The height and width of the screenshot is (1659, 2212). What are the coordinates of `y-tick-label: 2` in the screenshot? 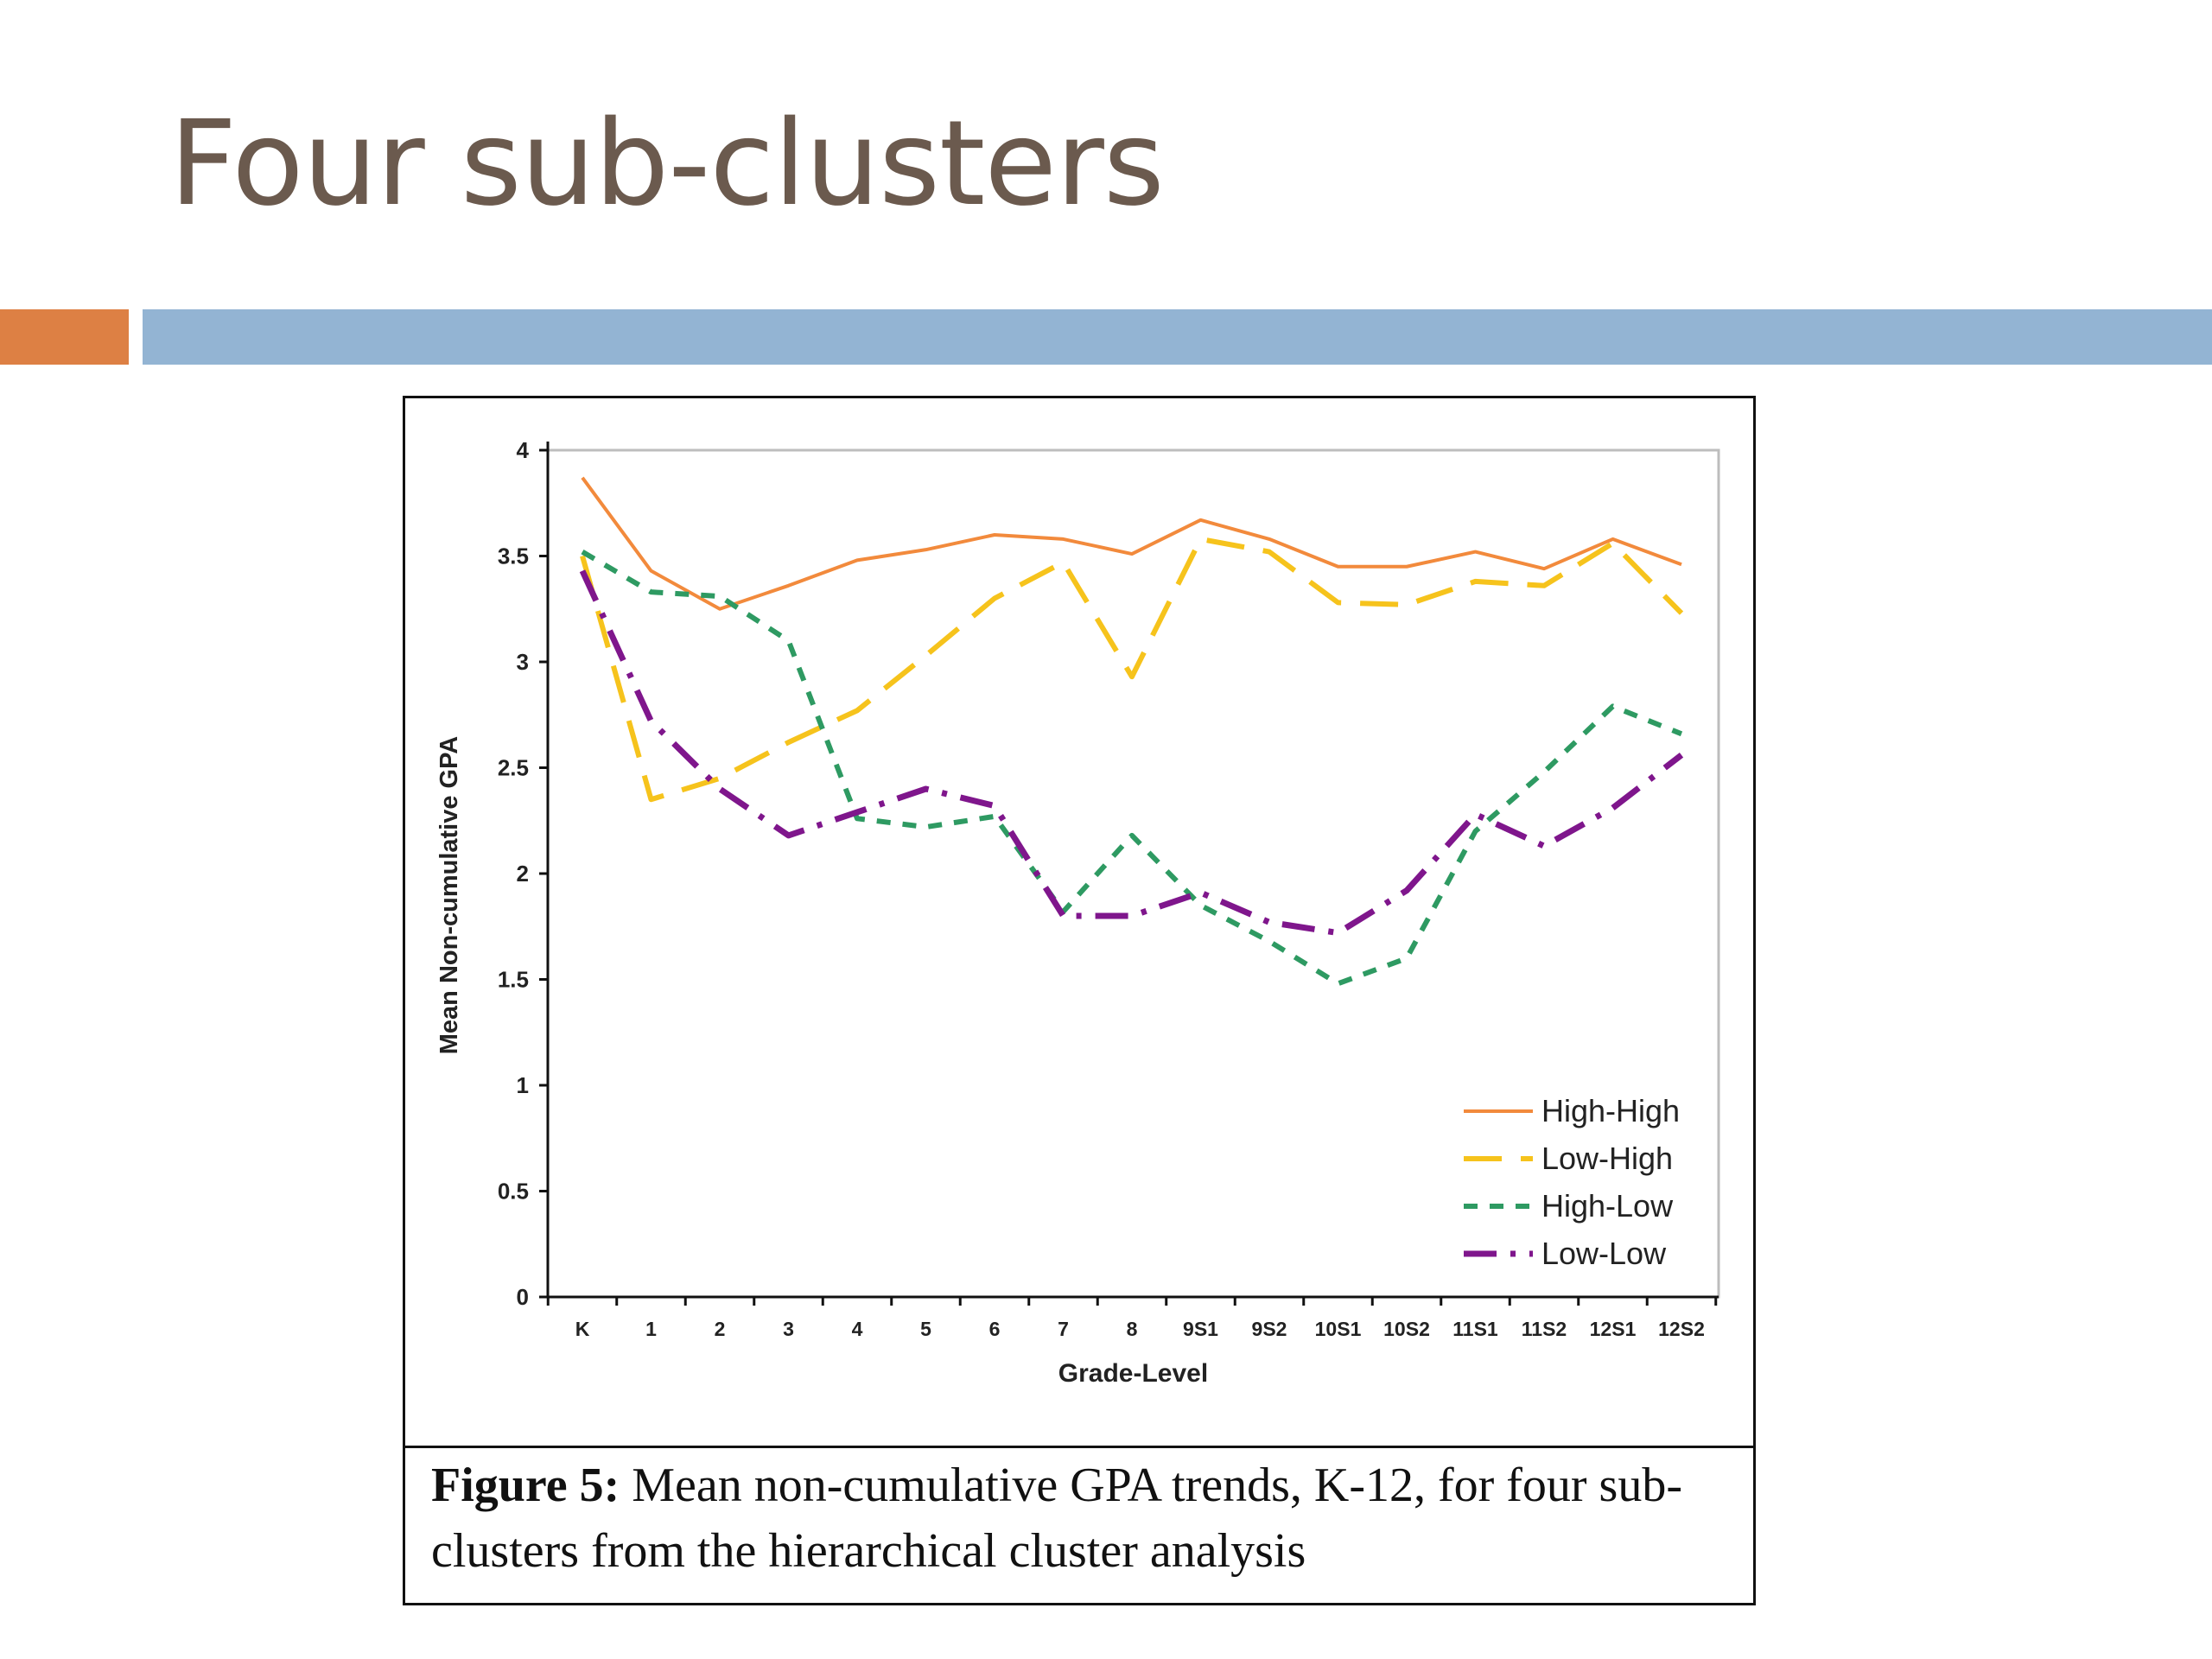 It's located at (523, 874).